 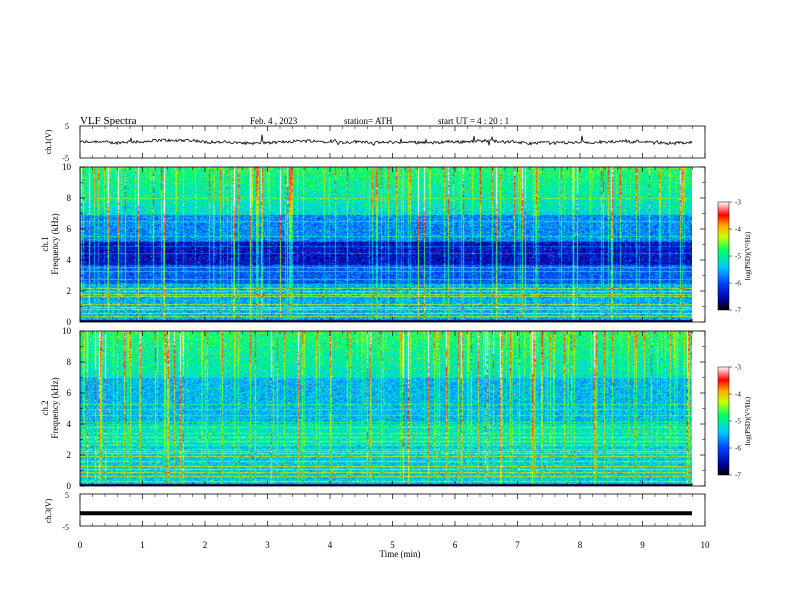 I want to click on ch1-colorbar-label: log(PSD)(V²/Hz), so click(x=748, y=255).